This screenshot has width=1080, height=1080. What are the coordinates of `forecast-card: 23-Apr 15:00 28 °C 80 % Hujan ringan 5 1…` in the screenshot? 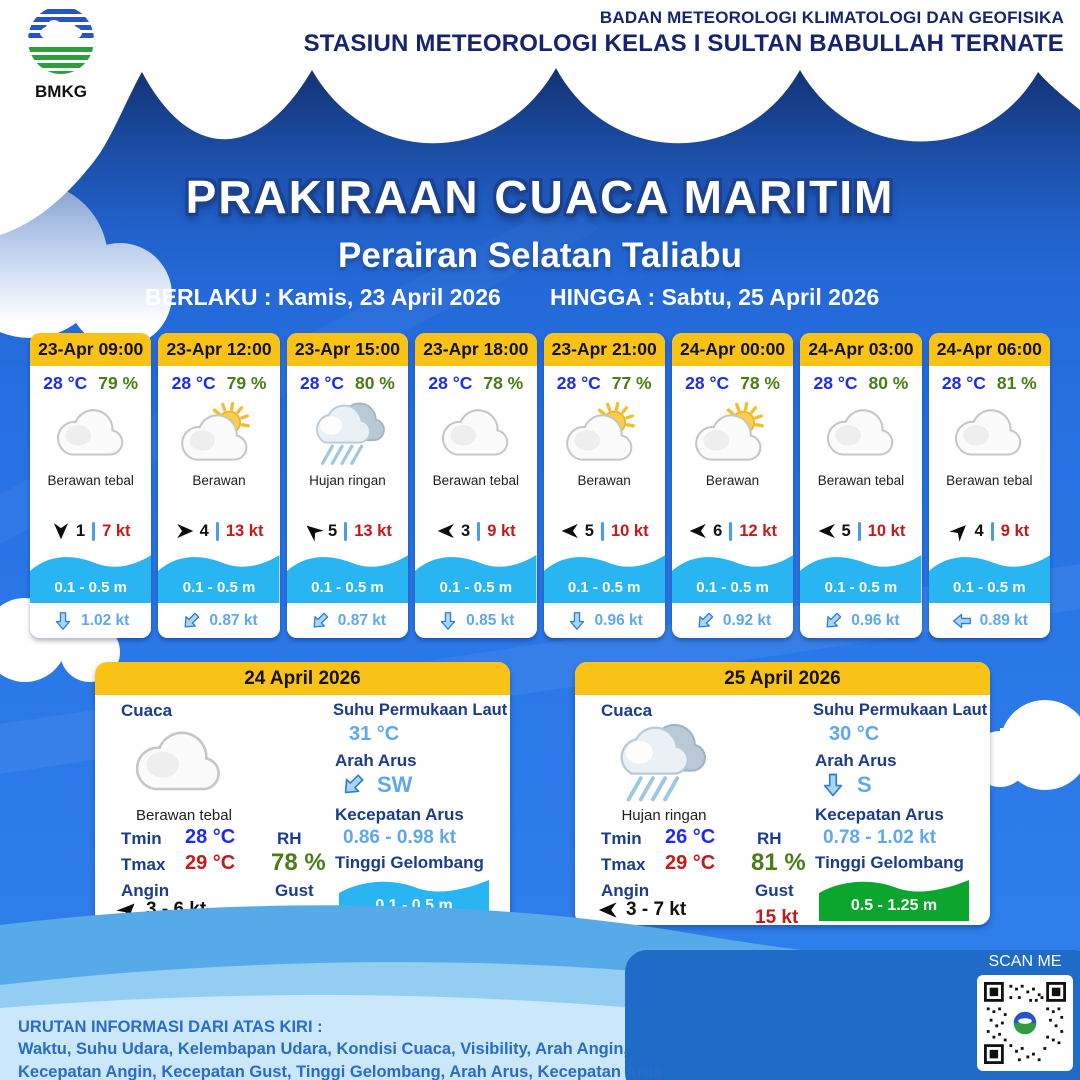 It's located at (347, 485).